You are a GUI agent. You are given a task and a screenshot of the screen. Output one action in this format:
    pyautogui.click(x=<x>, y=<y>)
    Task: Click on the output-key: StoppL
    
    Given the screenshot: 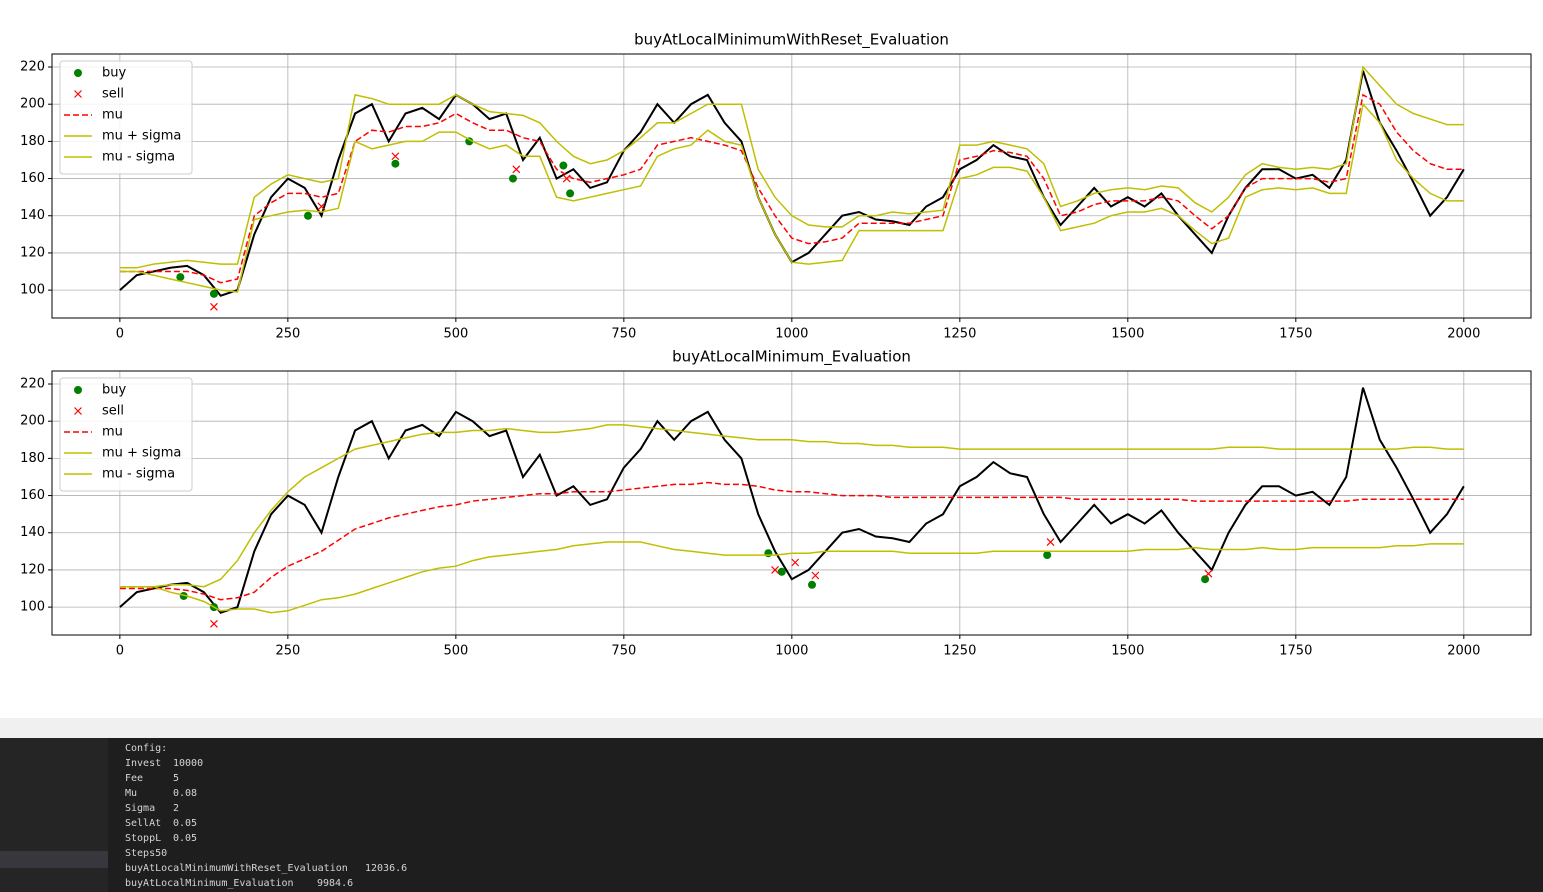 What is the action you would take?
    pyautogui.click(x=143, y=838)
    